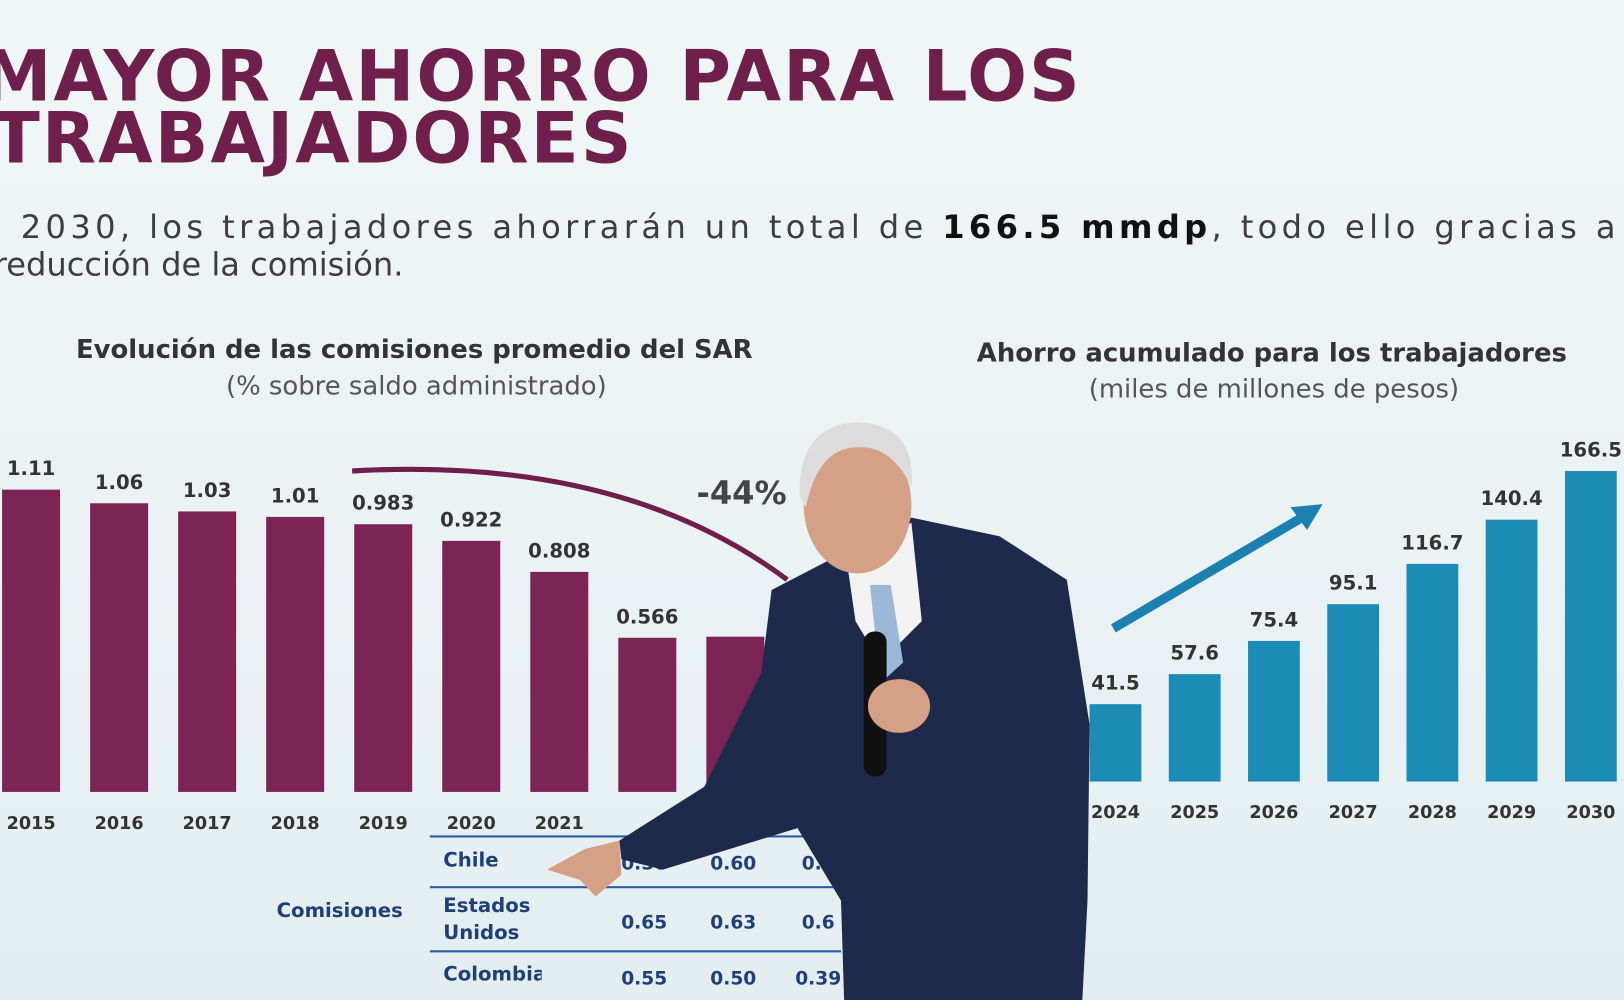 Image resolution: width=1624 pixels, height=1000 pixels. Describe the element at coordinates (1210, 571) in the screenshot. I see `trend-arrow` at that location.